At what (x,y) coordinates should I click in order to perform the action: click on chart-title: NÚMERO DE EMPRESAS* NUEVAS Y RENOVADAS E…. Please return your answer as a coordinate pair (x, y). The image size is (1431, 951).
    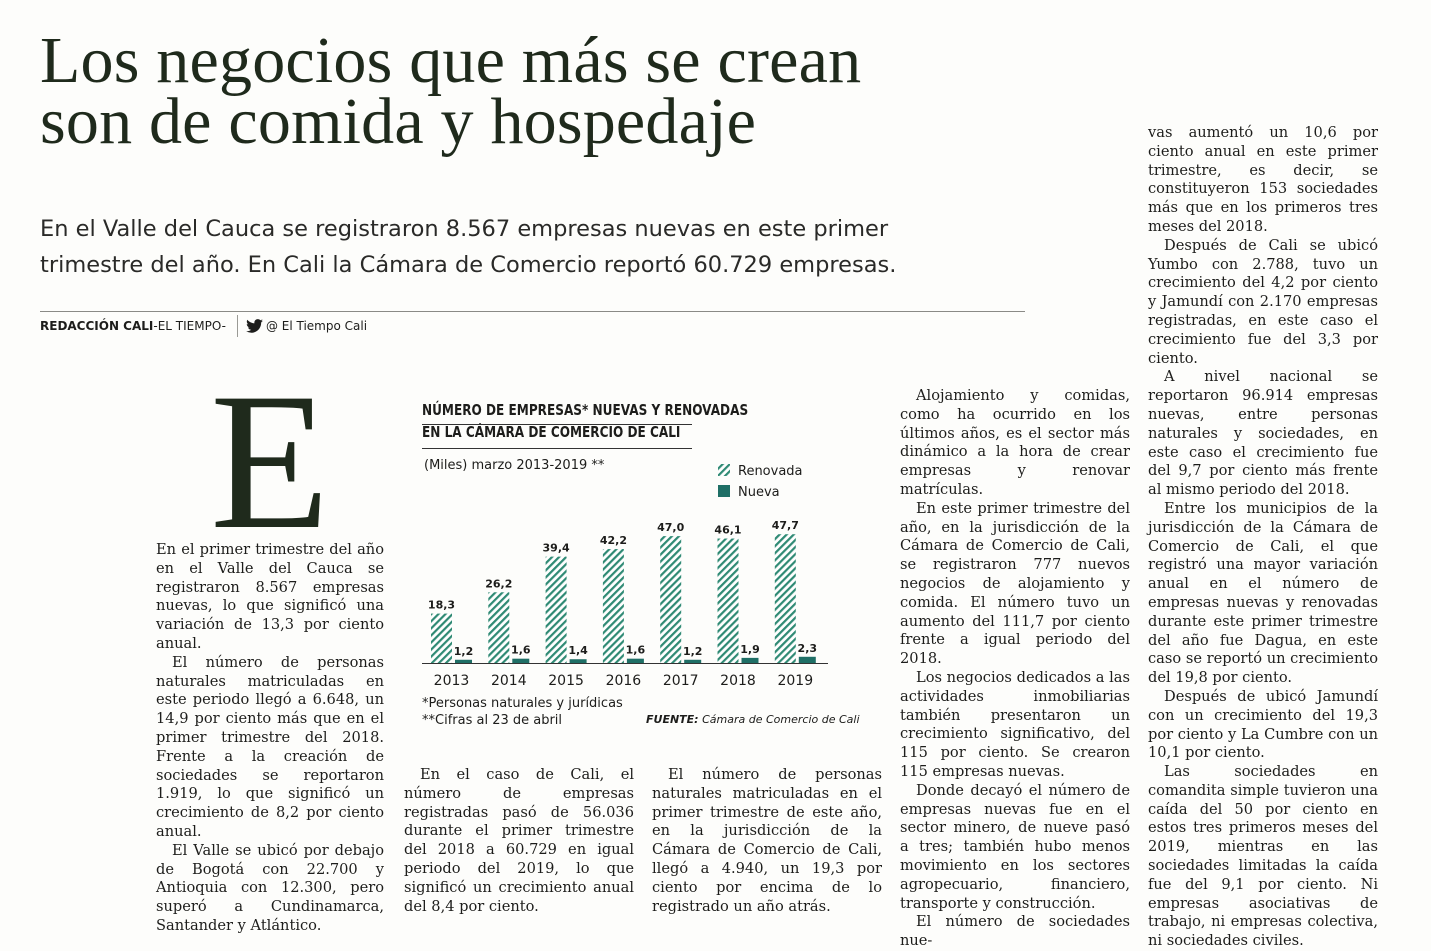
    Looking at the image, I should click on (585, 421).